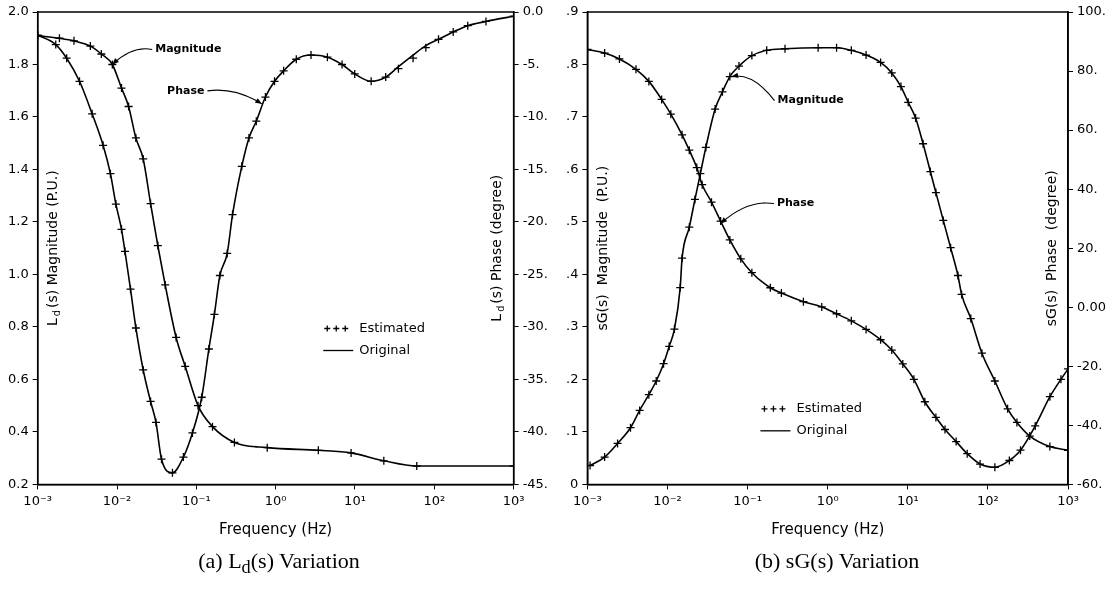 Image resolution: width=1117 pixels, height=604 pixels. Describe the element at coordinates (1092, 11) in the screenshot. I see `y2-tick-label: 100.` at that location.